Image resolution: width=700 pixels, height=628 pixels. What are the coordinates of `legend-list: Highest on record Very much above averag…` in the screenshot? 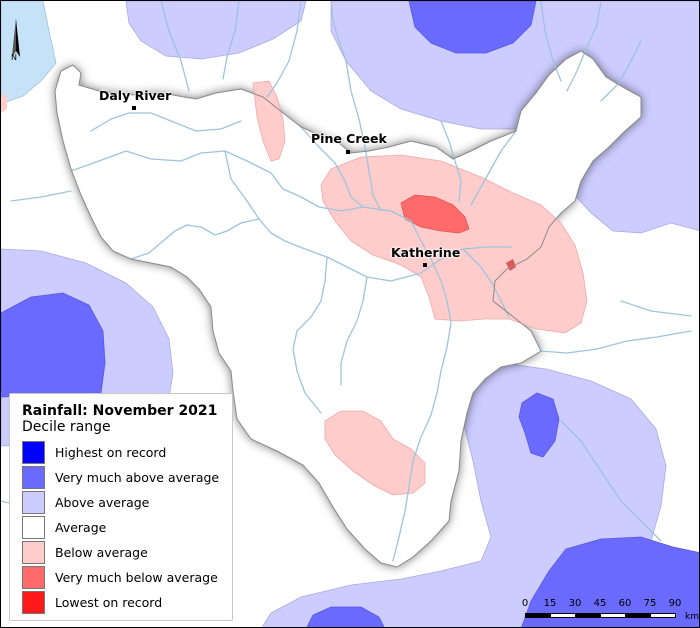 It's located at (127, 527).